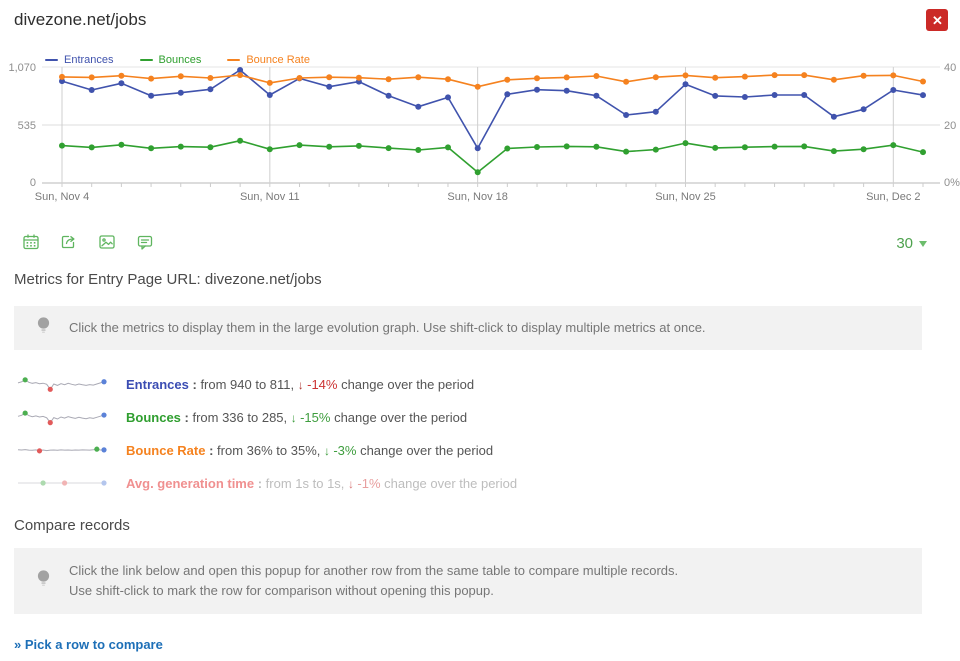 The width and height of the screenshot is (960, 661). I want to click on row-limit-selector: 30, so click(911, 243).